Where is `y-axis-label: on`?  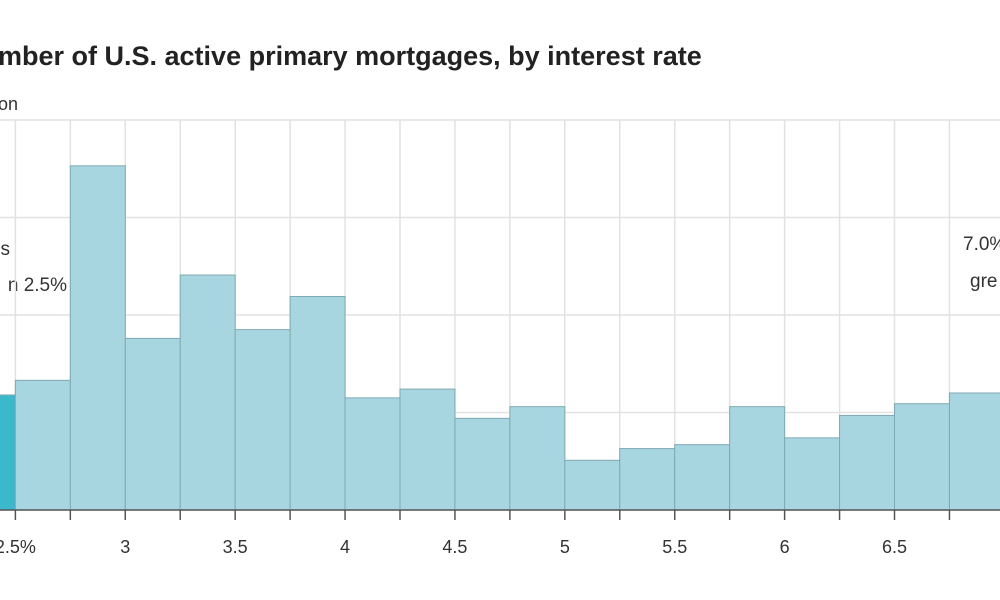 y-axis-label: on is located at coordinates (9, 104).